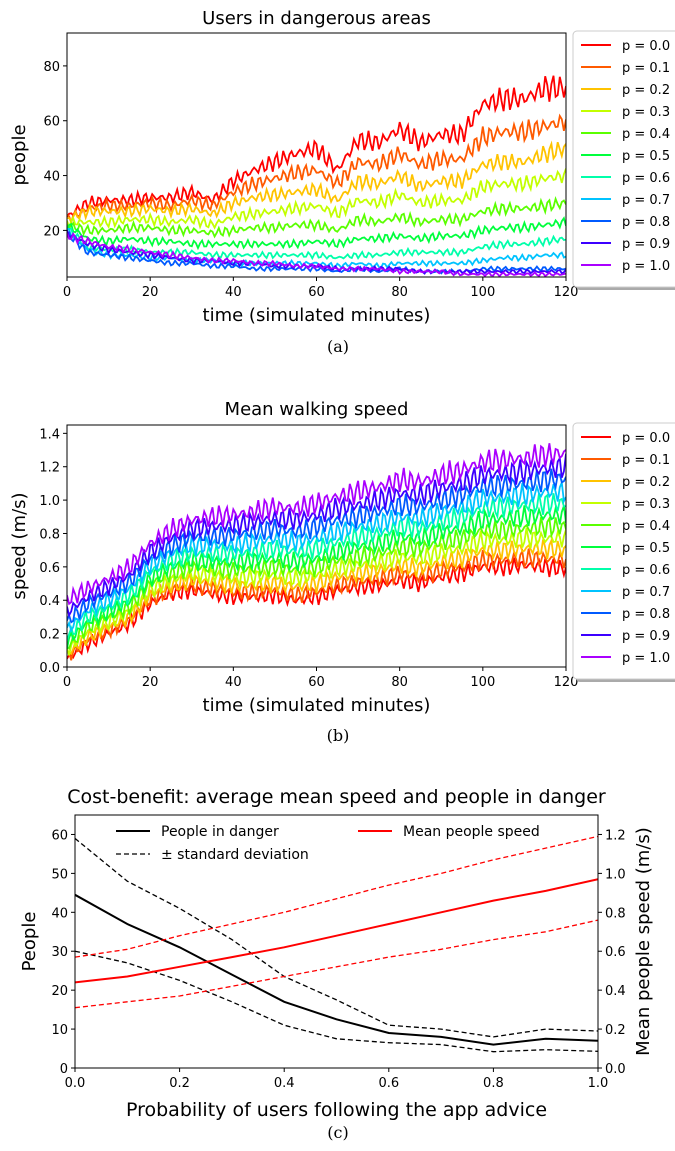  I want to click on y-tick-label: 0, so click(64, 1069).